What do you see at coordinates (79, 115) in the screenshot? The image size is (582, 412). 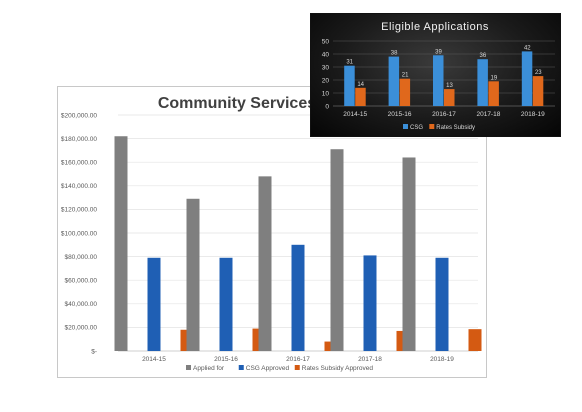 I see `main-y-tick-label: $200,000.00` at bounding box center [79, 115].